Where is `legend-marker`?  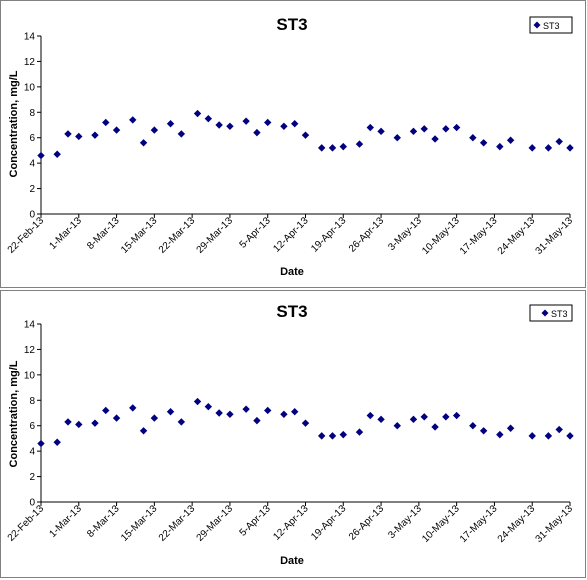 legend-marker is located at coordinates (537, 25).